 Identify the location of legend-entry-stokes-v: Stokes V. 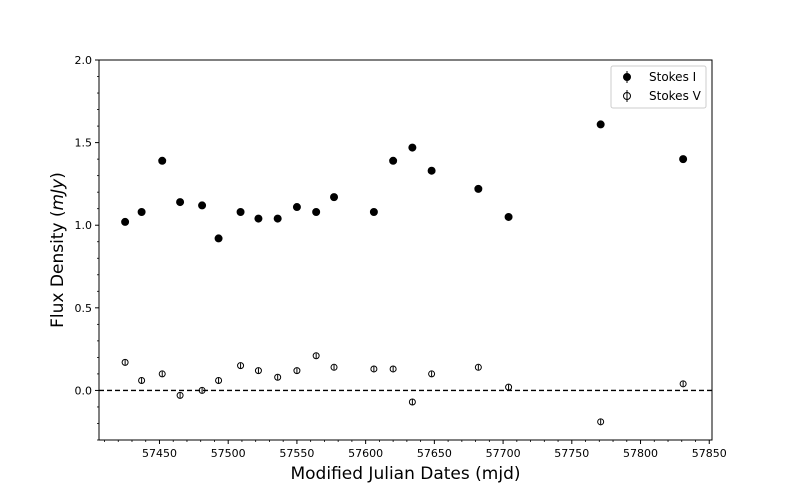
(662, 96).